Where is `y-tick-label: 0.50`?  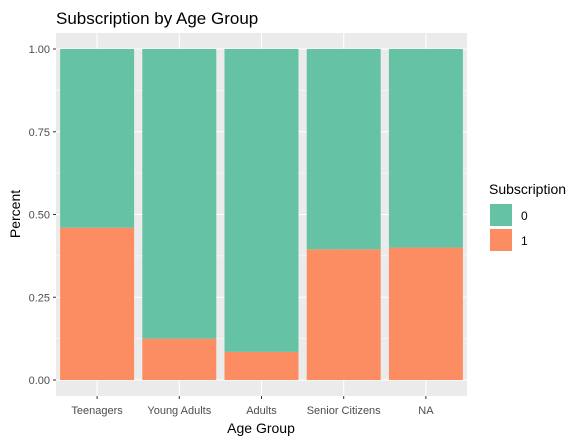 y-tick-label: 0.50 is located at coordinates (39, 216).